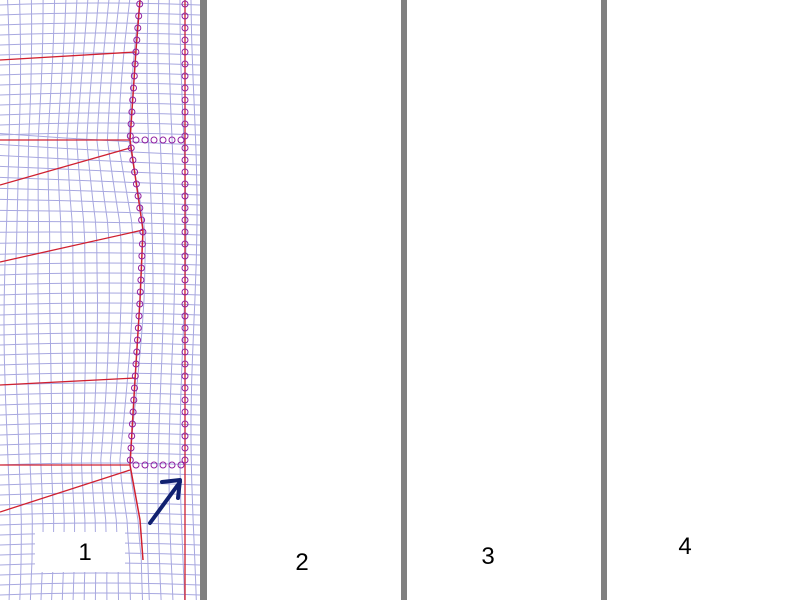 The image size is (800, 600). What do you see at coordinates (483, 556) in the screenshot?
I see `label-box` at bounding box center [483, 556].